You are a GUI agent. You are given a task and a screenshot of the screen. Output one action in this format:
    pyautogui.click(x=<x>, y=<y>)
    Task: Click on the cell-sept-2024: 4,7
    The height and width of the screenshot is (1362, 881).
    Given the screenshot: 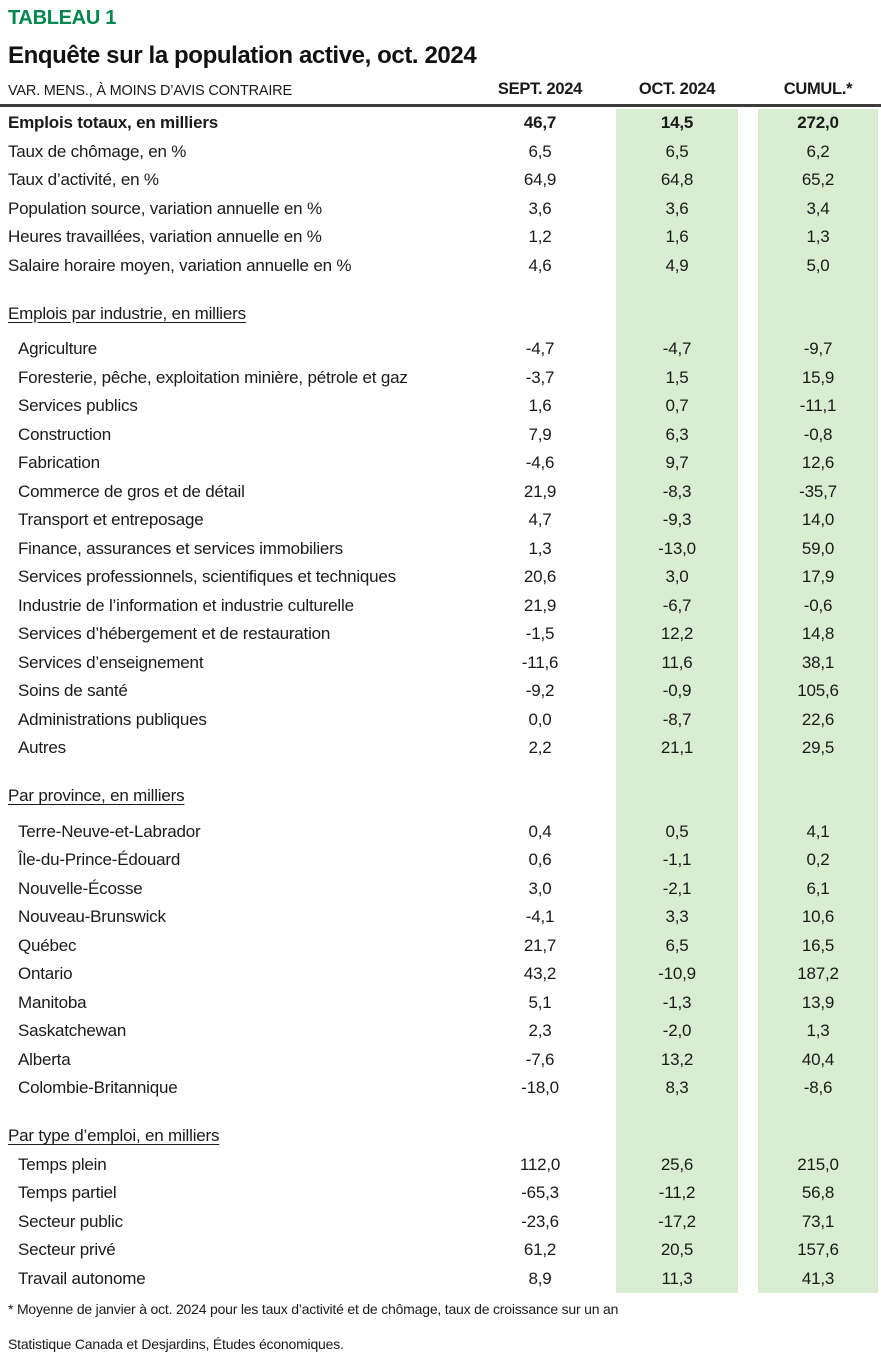 What is the action you would take?
    pyautogui.click(x=540, y=520)
    